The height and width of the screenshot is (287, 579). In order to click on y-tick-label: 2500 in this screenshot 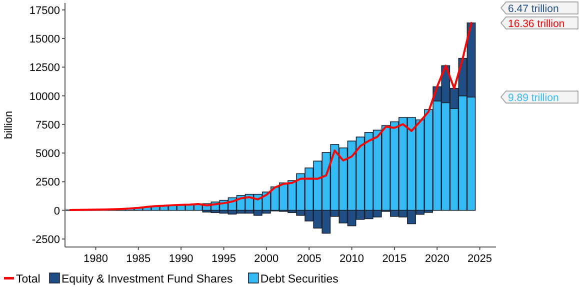, I will do `click(48, 182)`.